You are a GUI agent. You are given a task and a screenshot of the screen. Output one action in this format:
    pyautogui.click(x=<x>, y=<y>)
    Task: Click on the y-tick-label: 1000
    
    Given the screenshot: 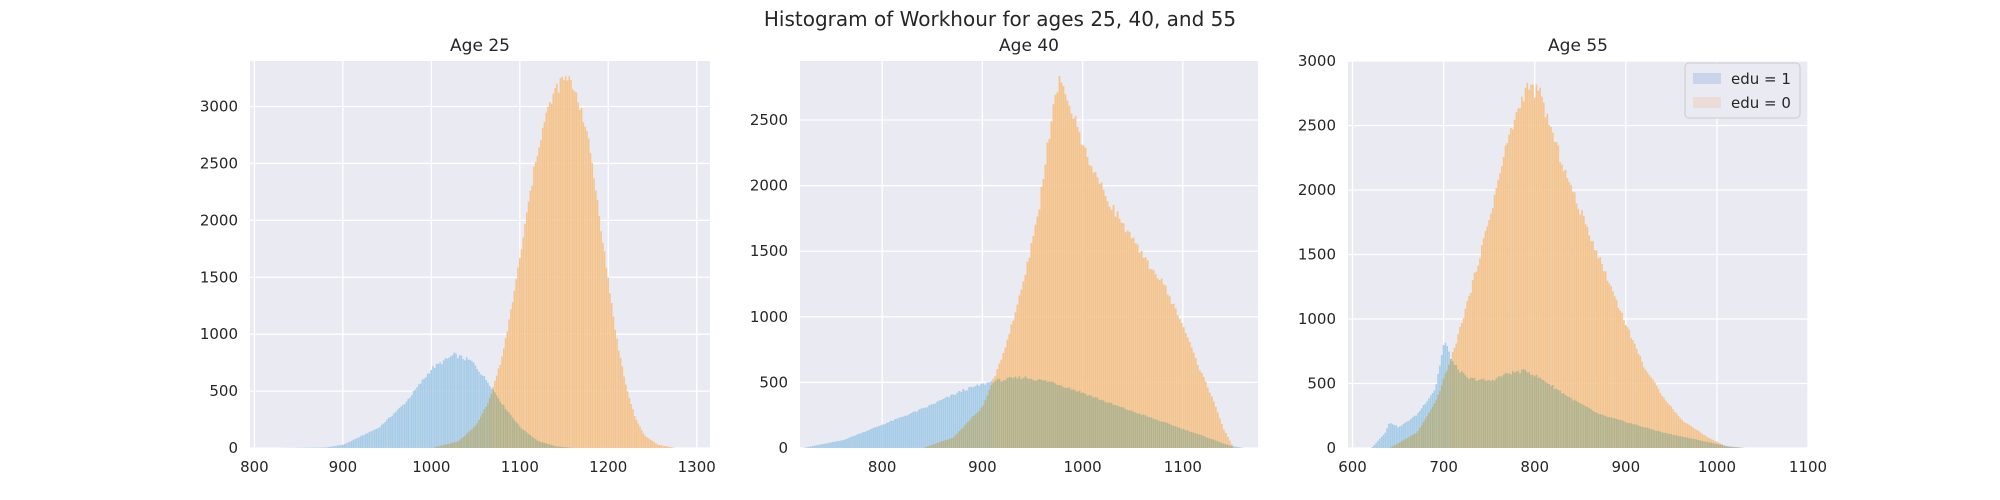 What is the action you would take?
    pyautogui.click(x=219, y=334)
    